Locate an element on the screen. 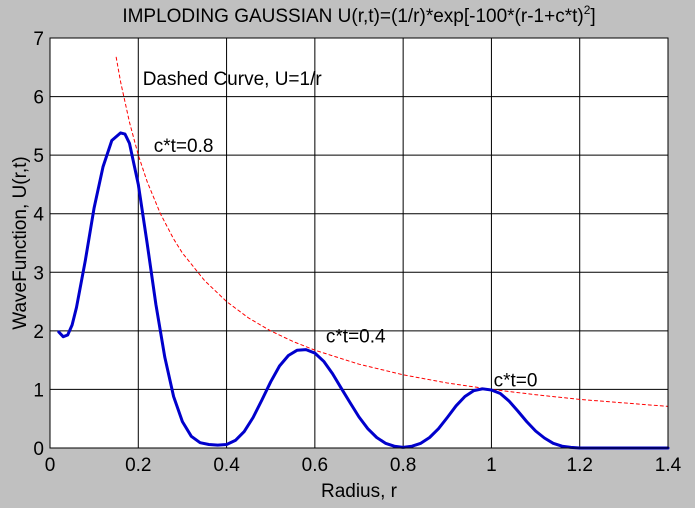 This screenshot has width=695, height=508. chart-title-suffix: ] is located at coordinates (592, 16).